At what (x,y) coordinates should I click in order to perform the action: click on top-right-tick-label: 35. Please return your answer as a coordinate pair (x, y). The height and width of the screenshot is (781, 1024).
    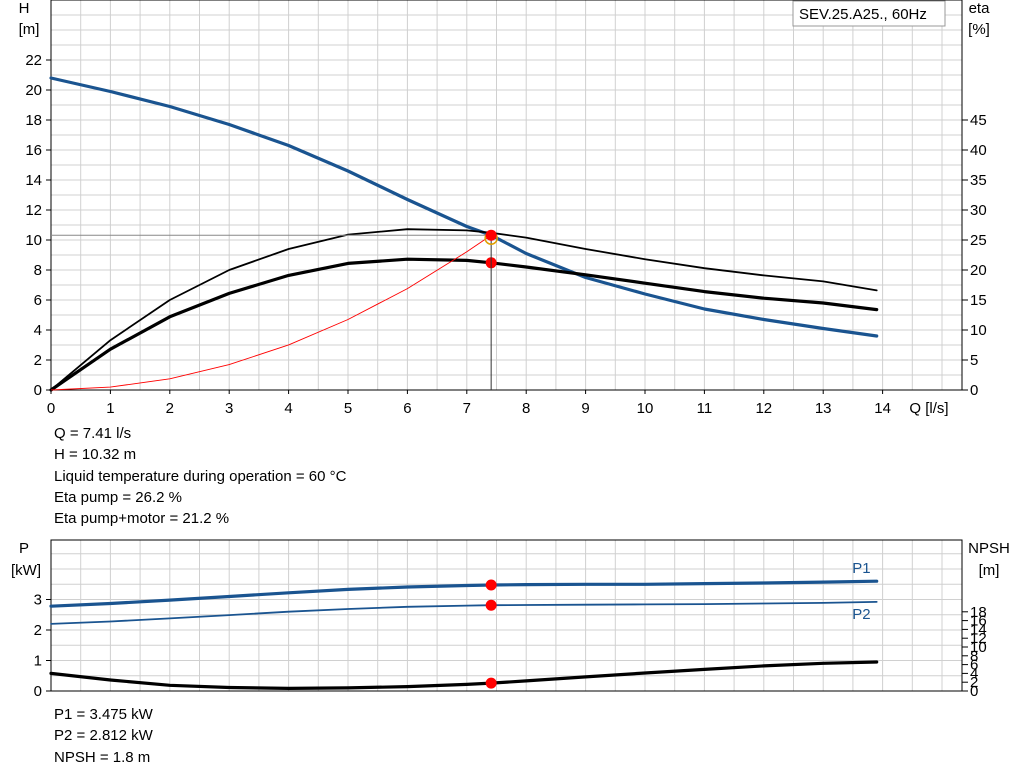
    Looking at the image, I should click on (978, 180).